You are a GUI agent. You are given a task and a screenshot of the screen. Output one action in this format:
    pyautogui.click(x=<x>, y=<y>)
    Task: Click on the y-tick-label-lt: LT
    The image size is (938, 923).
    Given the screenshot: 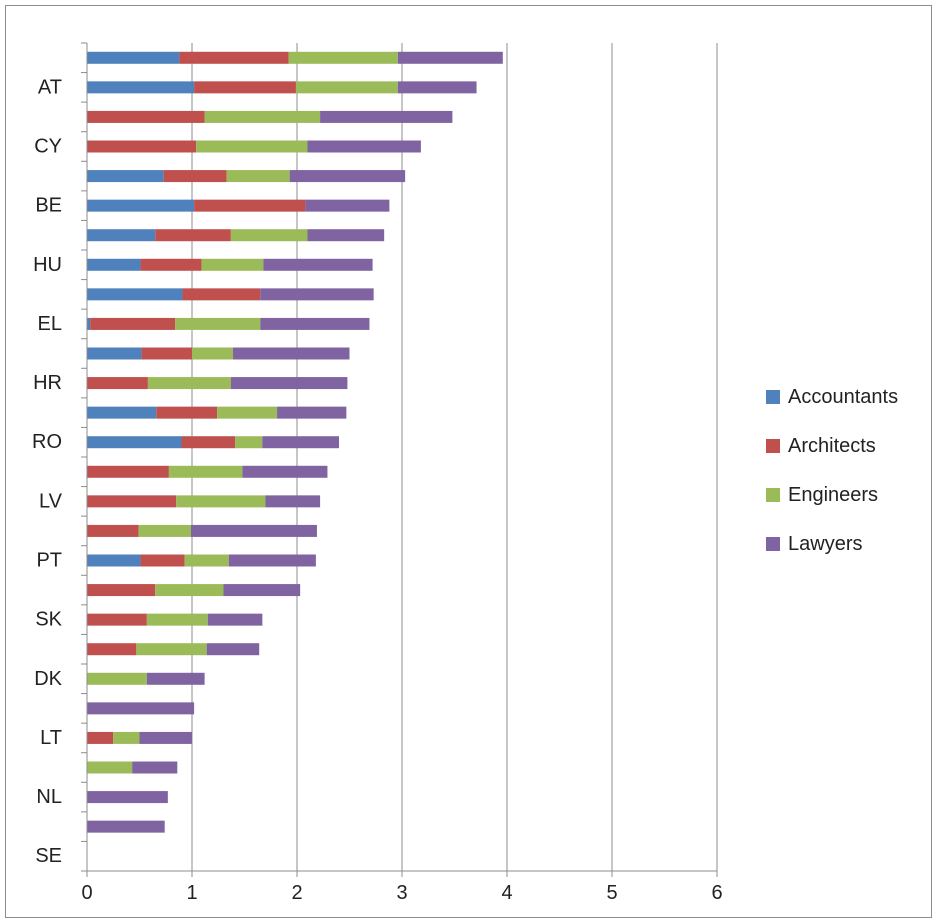 What is the action you would take?
    pyautogui.click(x=51, y=738)
    